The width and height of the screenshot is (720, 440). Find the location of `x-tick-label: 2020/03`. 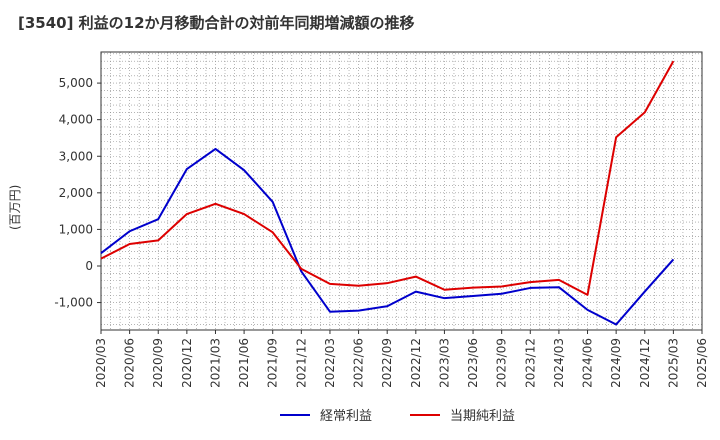

x-tick-label: 2020/03 is located at coordinates (101, 363).